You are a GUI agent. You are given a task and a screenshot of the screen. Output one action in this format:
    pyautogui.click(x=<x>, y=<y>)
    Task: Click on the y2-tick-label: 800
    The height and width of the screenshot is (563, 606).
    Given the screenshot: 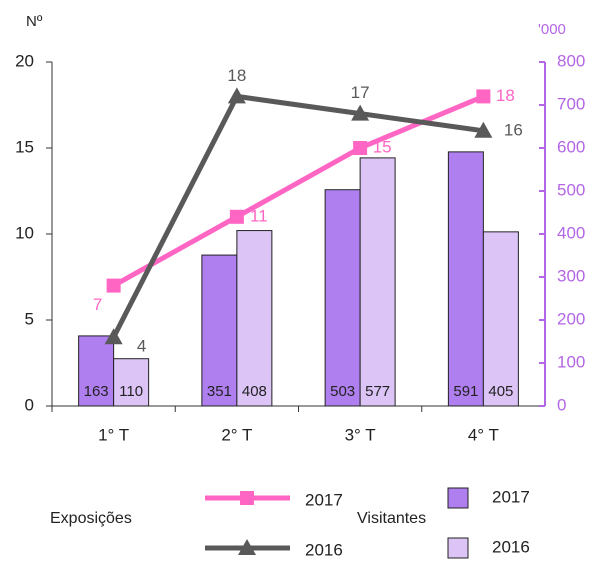 What is the action you would take?
    pyautogui.click(x=571, y=60)
    